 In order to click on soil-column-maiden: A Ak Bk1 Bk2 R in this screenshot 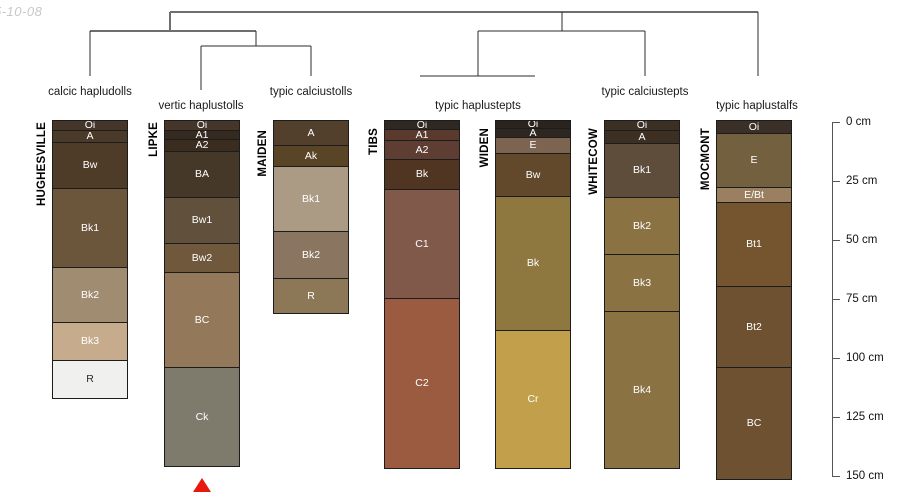, I will do `click(311, 217)`.